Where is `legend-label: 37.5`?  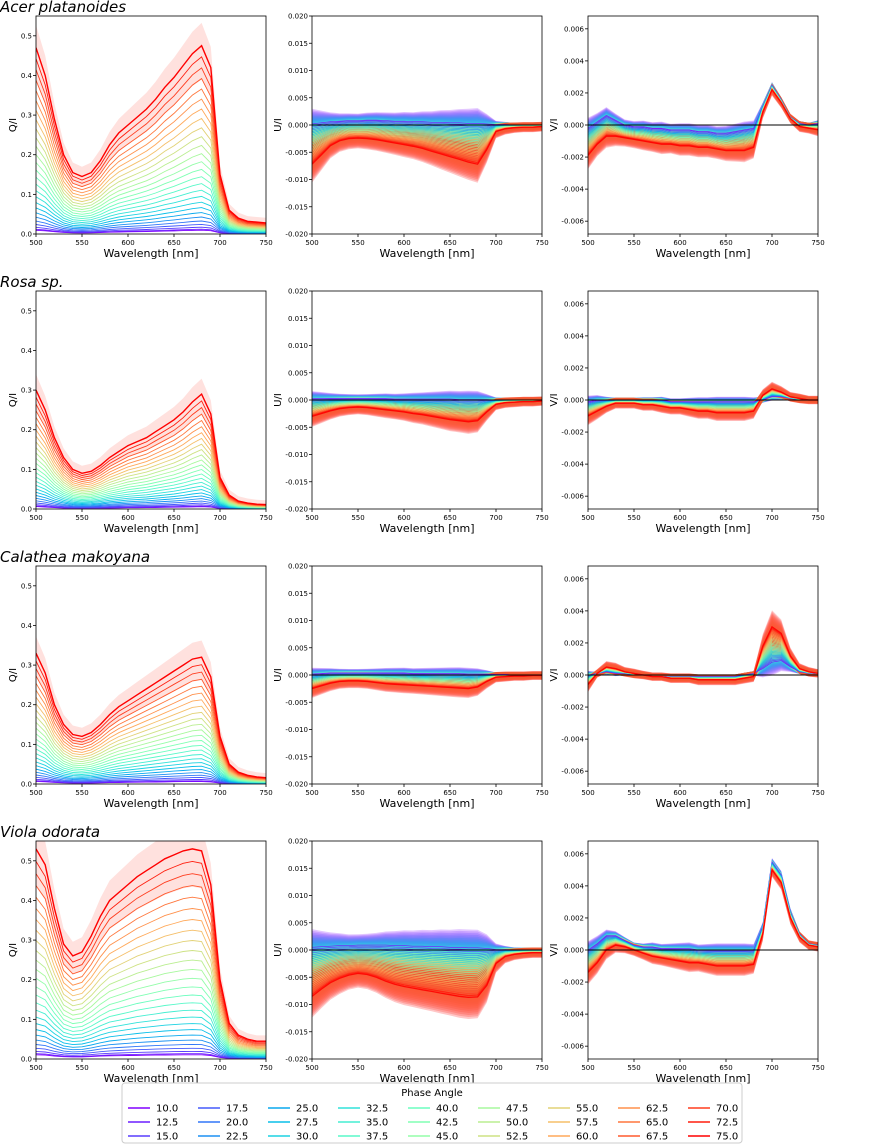 legend-label: 37.5 is located at coordinates (377, 1137).